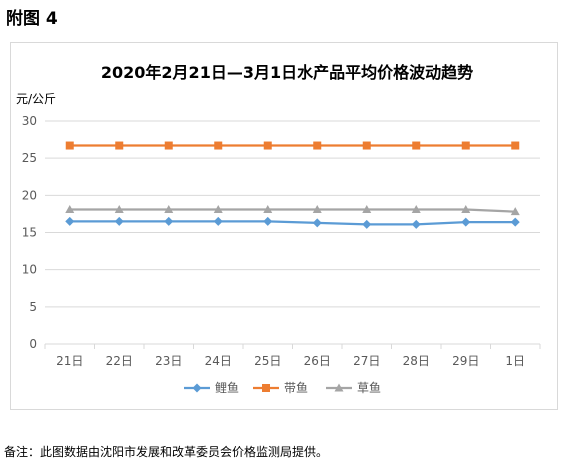 This screenshot has height=472, width=570. I want to click on chart-title: 2020年2月21日—3月1日水产品平均价格波动趋势, so click(287, 72).